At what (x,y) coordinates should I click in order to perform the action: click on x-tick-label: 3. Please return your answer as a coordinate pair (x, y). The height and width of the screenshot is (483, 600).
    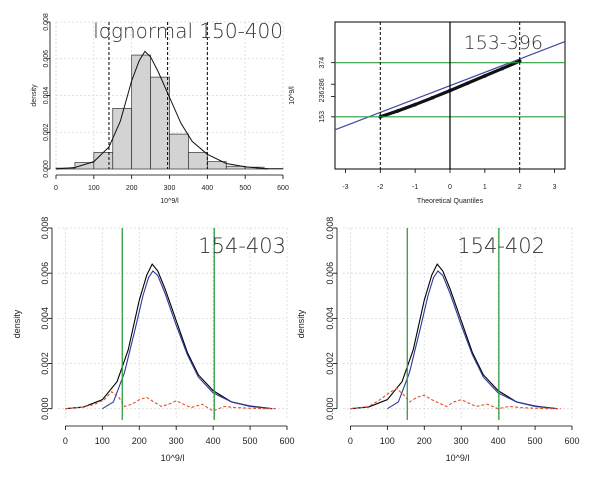
    Looking at the image, I should click on (555, 187).